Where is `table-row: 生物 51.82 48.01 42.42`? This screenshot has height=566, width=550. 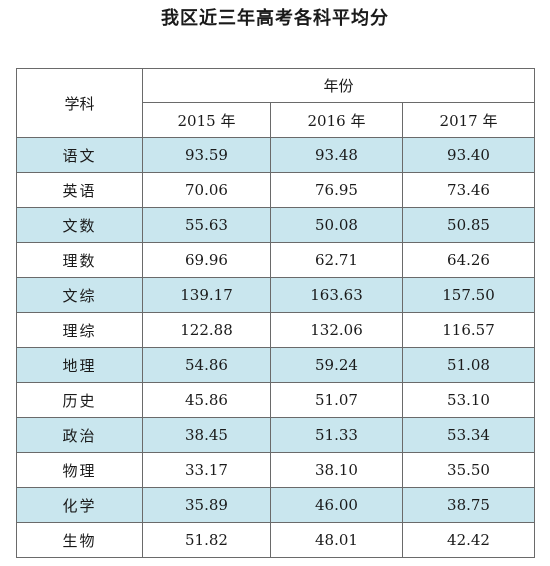
table-row: 生物 51.82 48.01 42.42 is located at coordinates (276, 540).